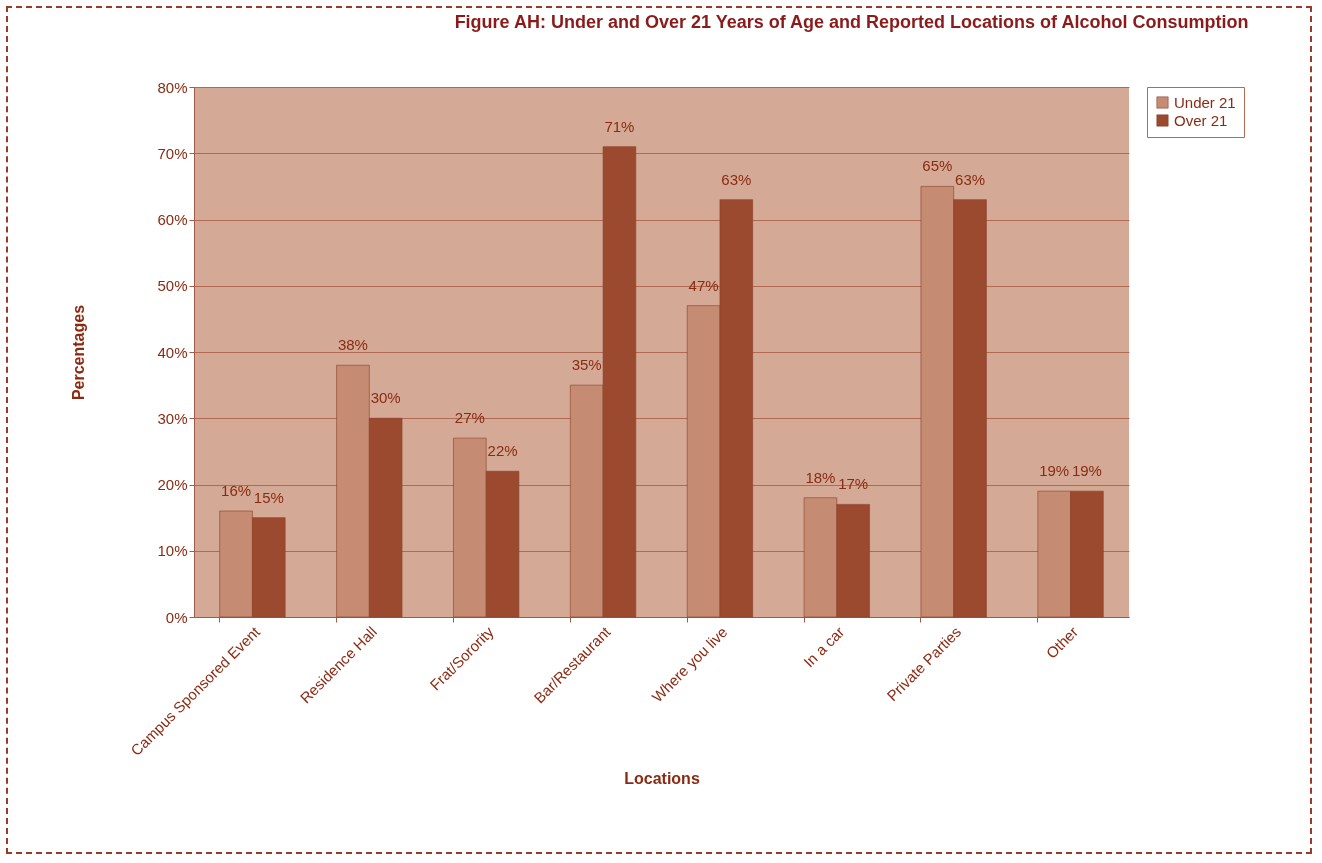 The height and width of the screenshot is (863, 1322). I want to click on data-label: 30%, so click(385, 398).